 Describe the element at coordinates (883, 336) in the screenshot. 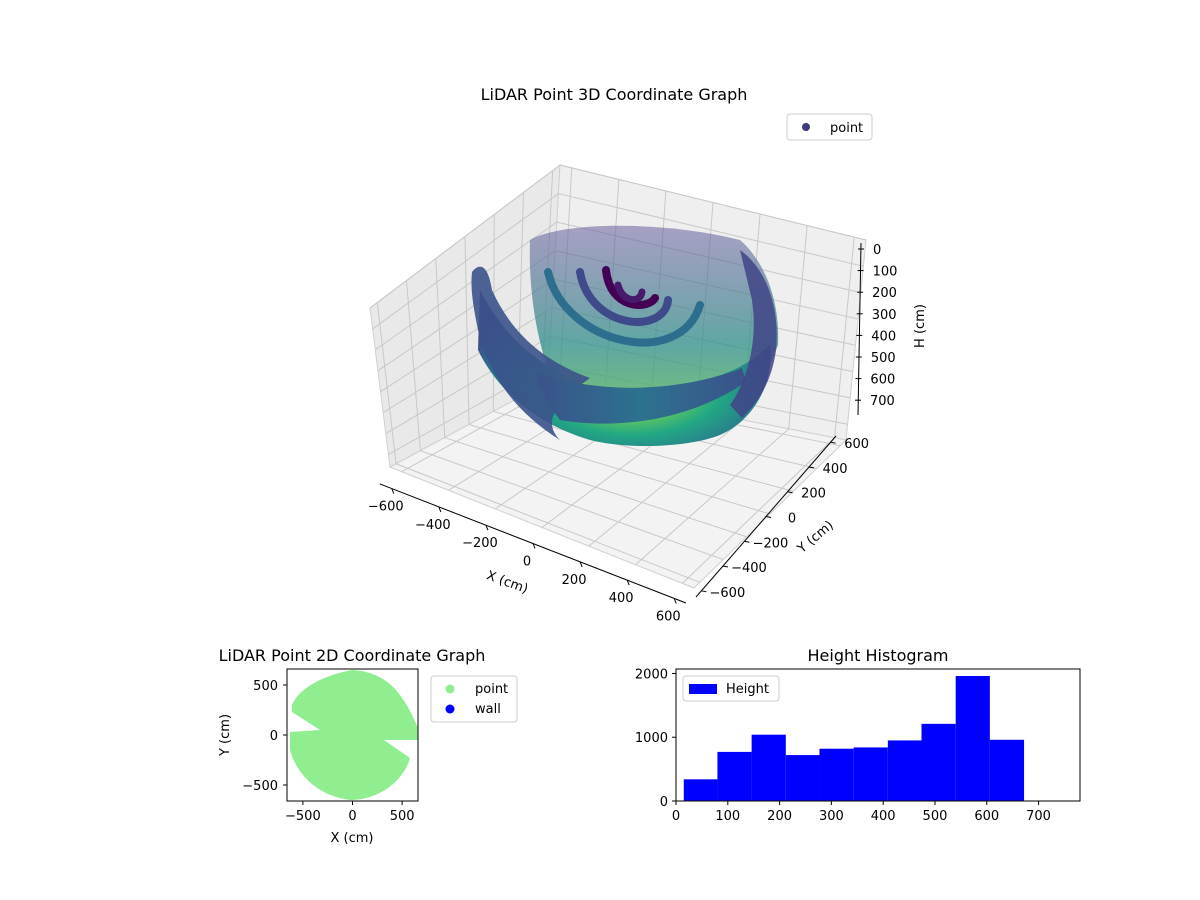

I see `z-tick-label-3d: 400` at that location.